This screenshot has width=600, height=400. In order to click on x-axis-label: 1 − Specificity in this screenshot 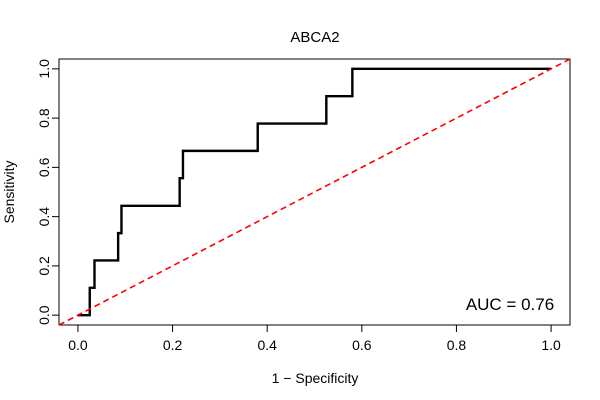, I will do `click(315, 378)`.